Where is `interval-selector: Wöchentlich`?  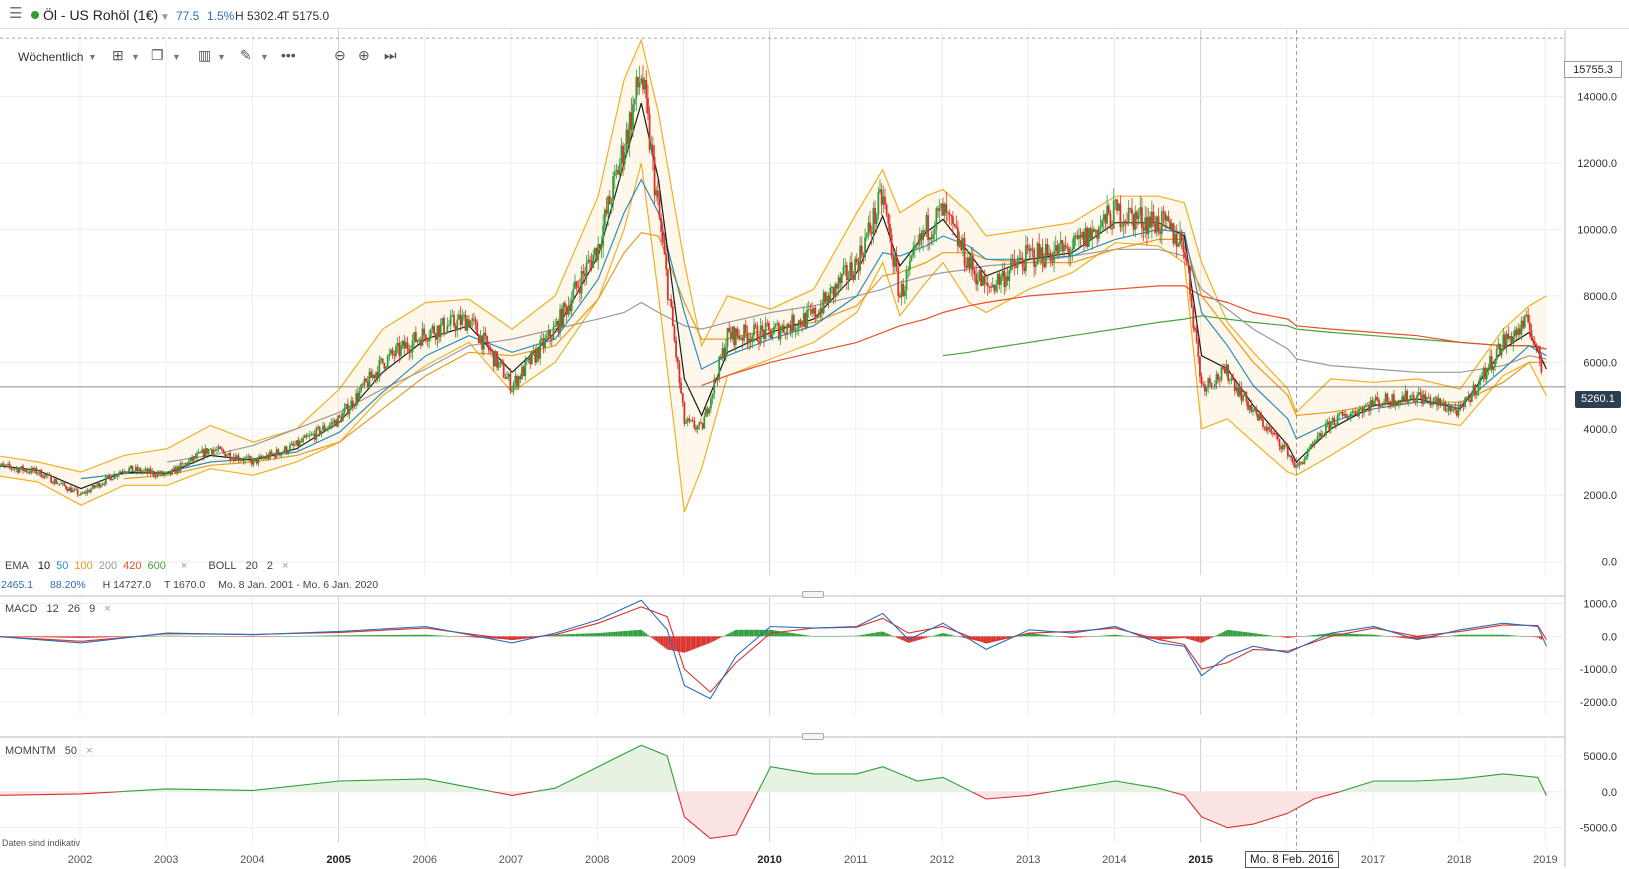 interval-selector: Wöchentlich is located at coordinates (51, 57).